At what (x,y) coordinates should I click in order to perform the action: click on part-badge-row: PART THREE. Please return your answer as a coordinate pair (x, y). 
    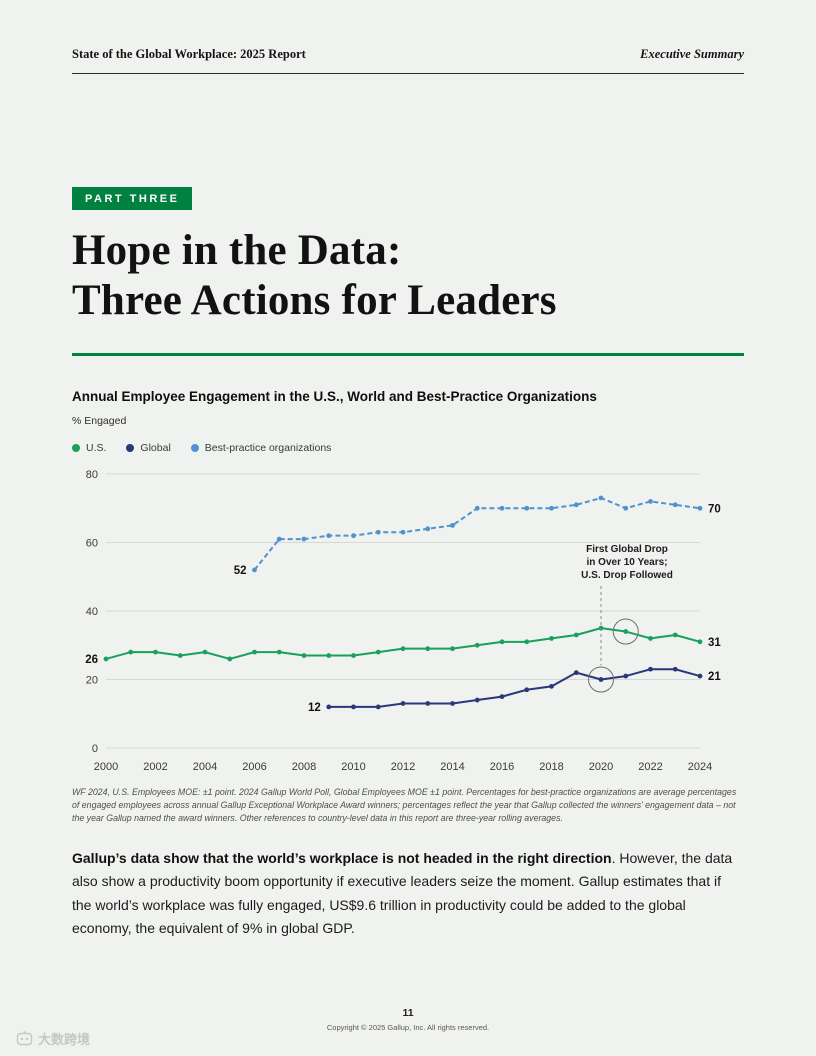
    Looking at the image, I should click on (408, 198).